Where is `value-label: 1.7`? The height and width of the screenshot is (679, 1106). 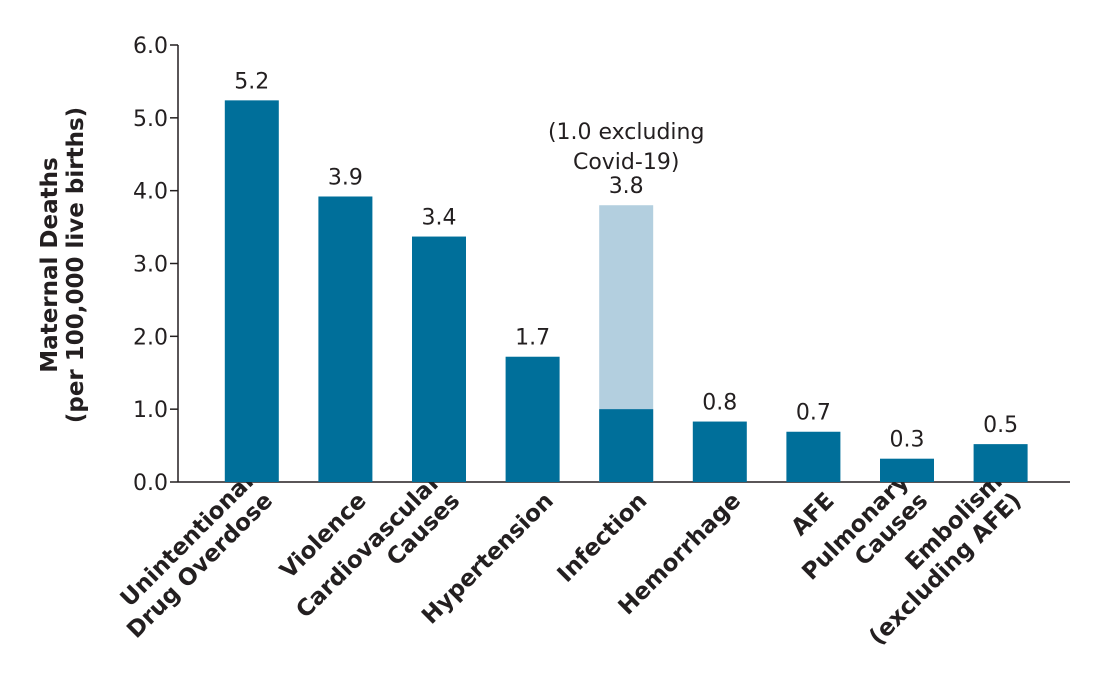 value-label: 1.7 is located at coordinates (532, 338).